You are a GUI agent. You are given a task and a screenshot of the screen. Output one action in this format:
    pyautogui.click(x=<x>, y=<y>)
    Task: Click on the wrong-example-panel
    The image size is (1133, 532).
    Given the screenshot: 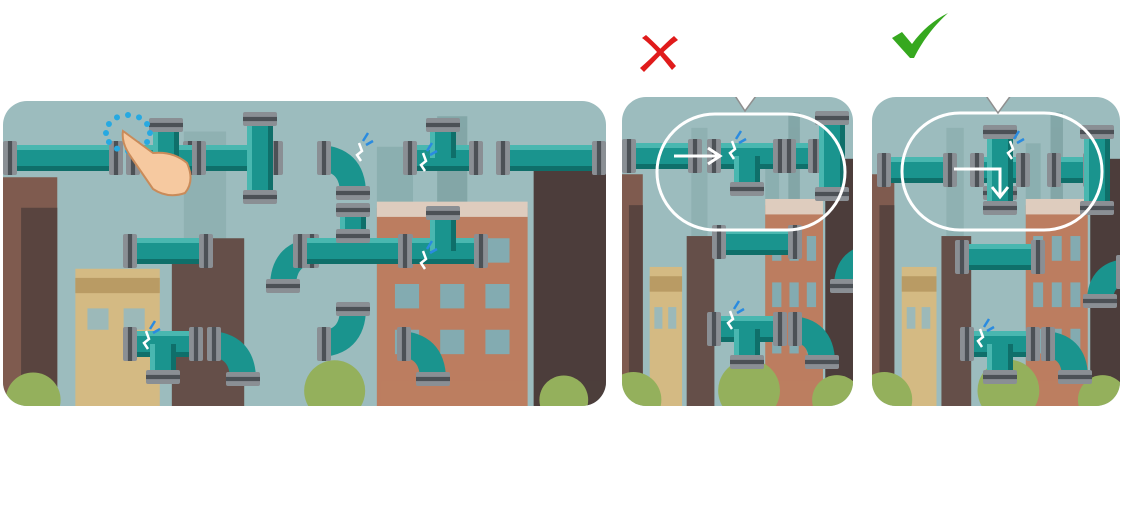 What is the action you would take?
    pyautogui.click(x=737, y=251)
    